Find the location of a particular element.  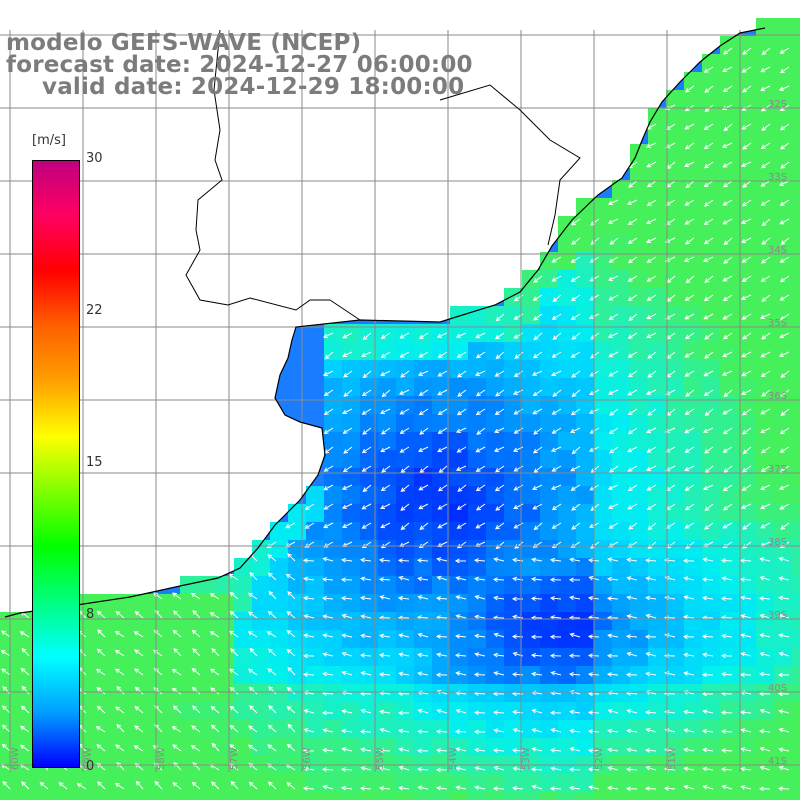

lat-label: 33S is located at coordinates (777, 177).